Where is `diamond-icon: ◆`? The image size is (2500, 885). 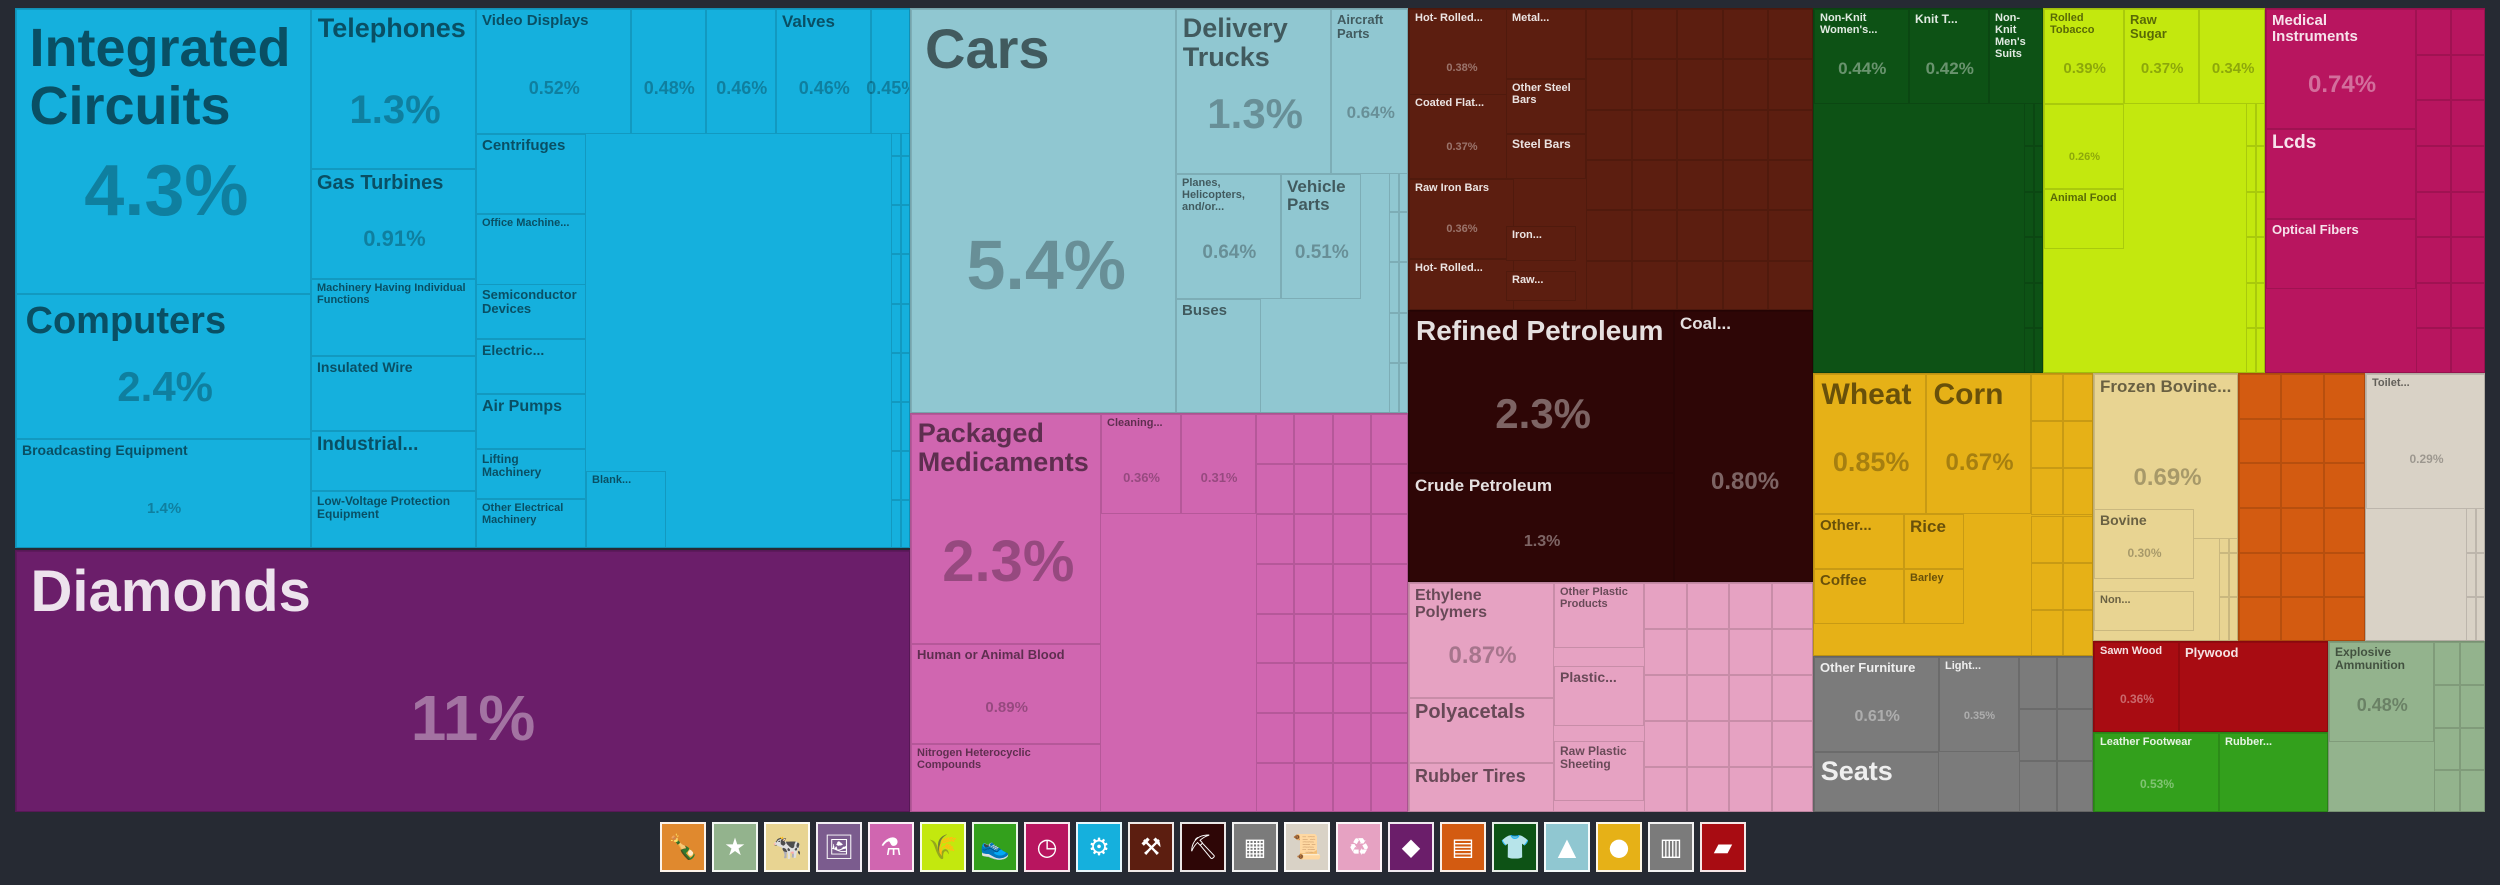 diamond-icon: ◆ is located at coordinates (1411, 847).